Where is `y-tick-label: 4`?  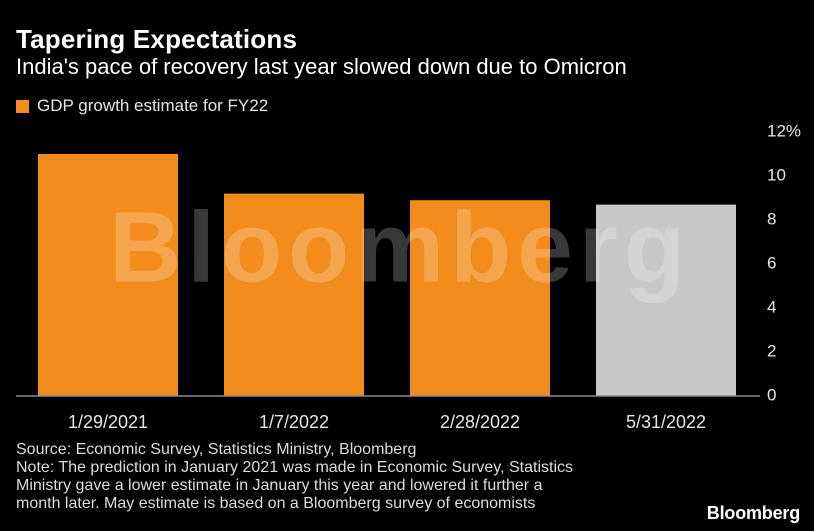
y-tick-label: 4 is located at coordinates (771, 306).